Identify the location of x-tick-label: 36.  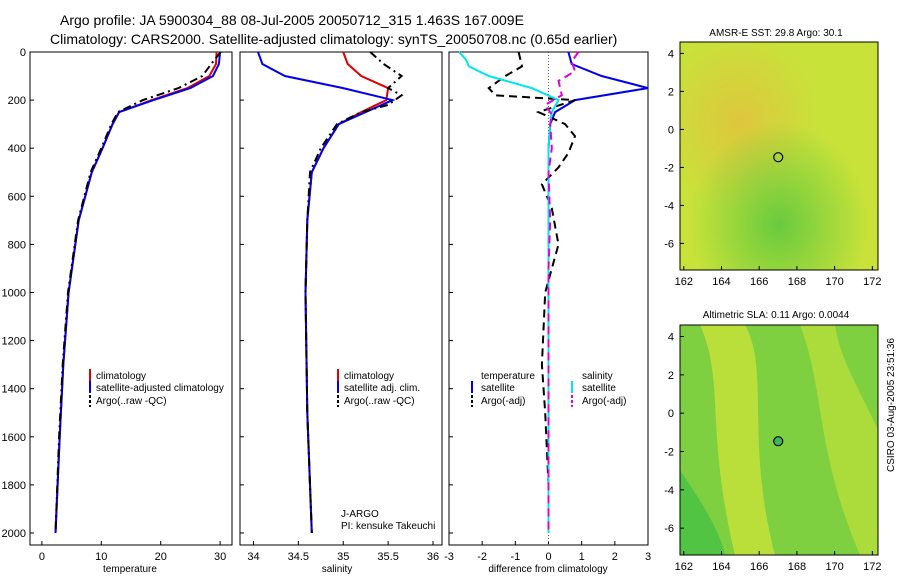
(433, 557).